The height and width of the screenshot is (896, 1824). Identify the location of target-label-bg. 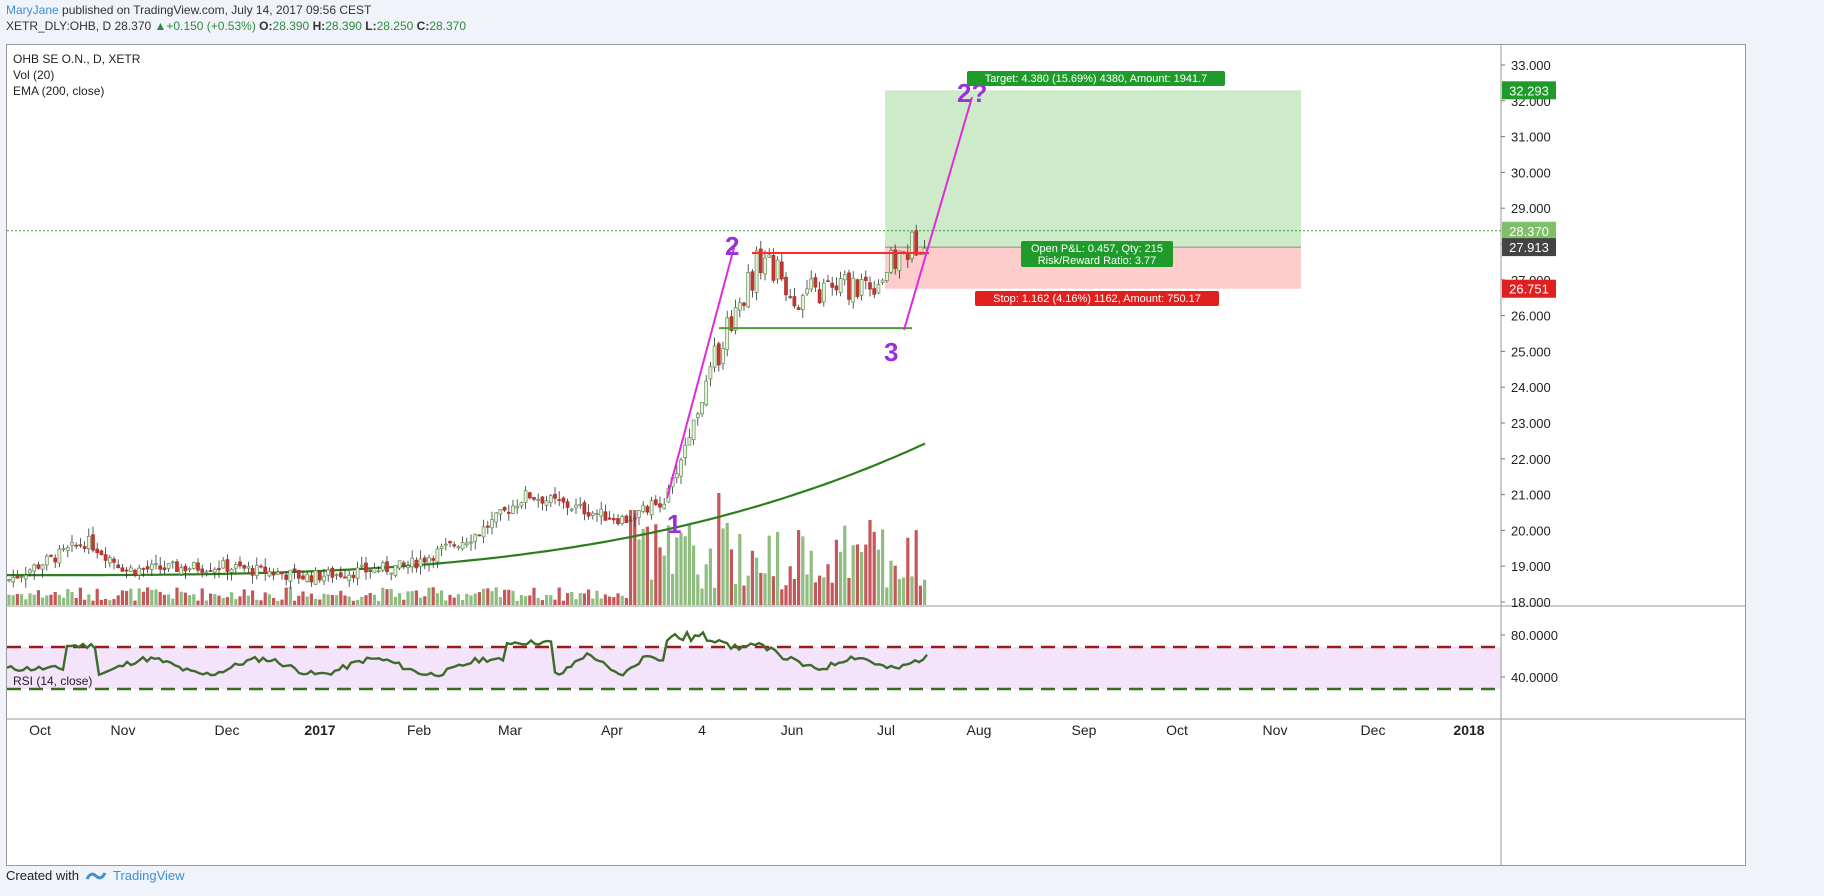
(1096, 78).